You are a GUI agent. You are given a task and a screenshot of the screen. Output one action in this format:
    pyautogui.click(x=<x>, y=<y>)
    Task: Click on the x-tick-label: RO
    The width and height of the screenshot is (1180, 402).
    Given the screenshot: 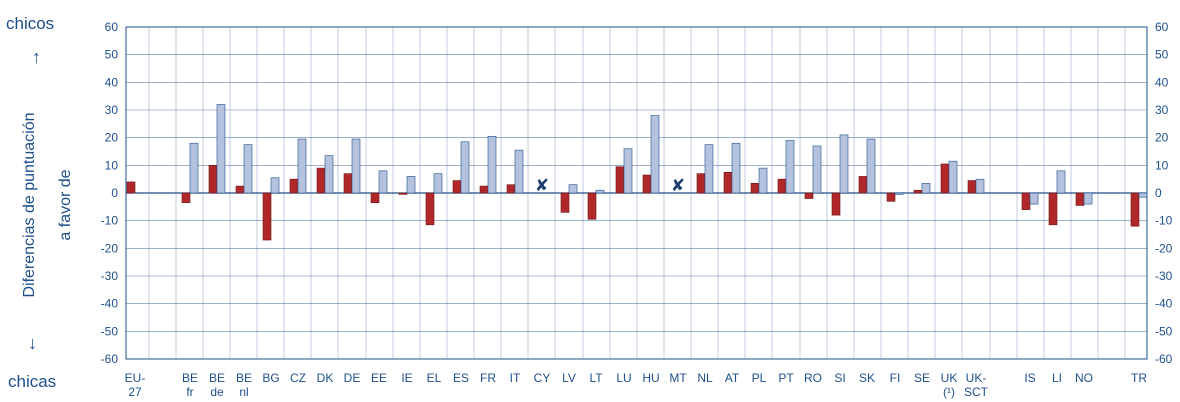 What is the action you would take?
    pyautogui.click(x=813, y=378)
    